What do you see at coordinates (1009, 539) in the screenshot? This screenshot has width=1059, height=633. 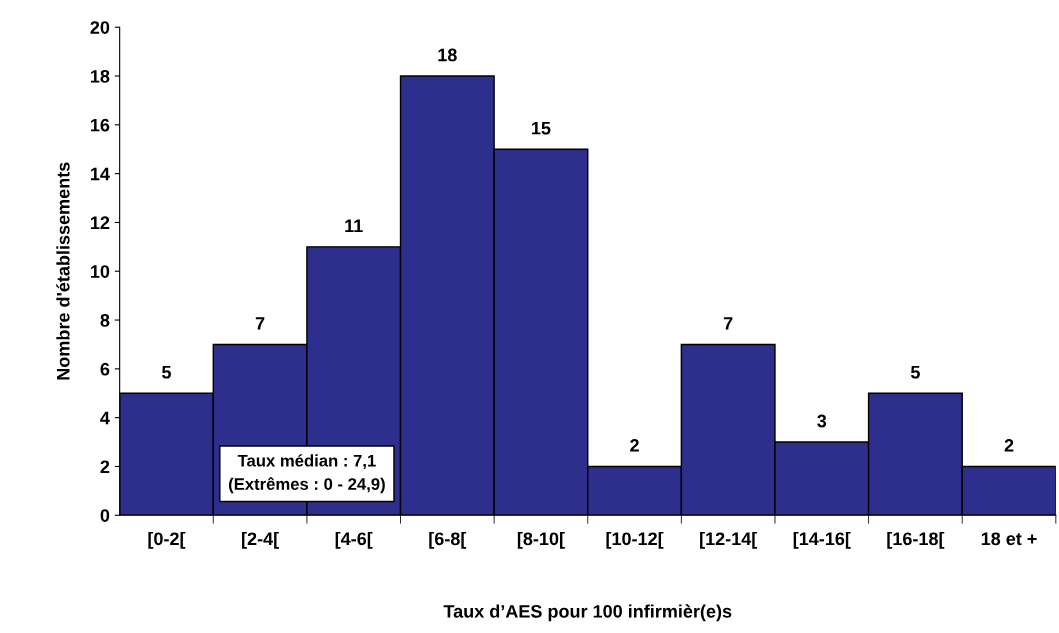 I see `x-tick-label: 18 et +` at bounding box center [1009, 539].